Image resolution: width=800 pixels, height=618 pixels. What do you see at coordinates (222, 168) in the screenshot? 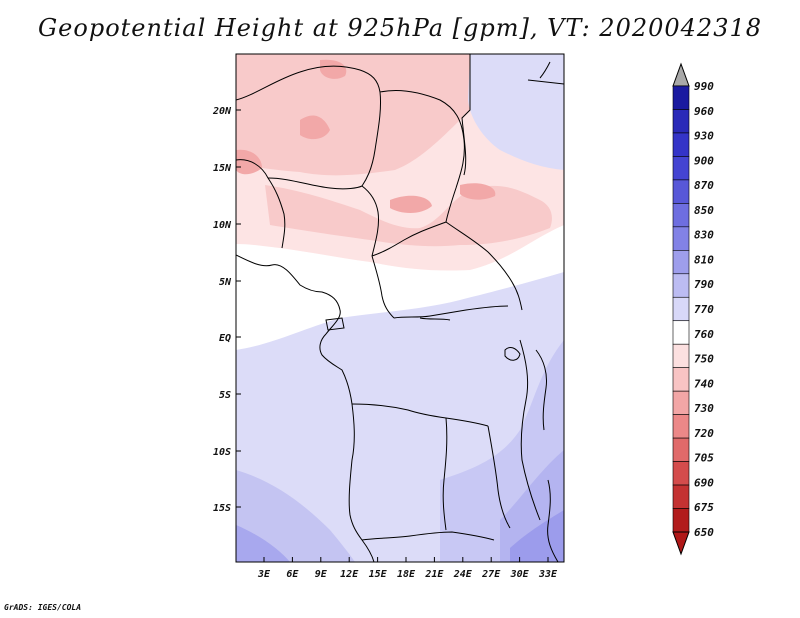
I see `lat-label: 15N` at bounding box center [222, 168].